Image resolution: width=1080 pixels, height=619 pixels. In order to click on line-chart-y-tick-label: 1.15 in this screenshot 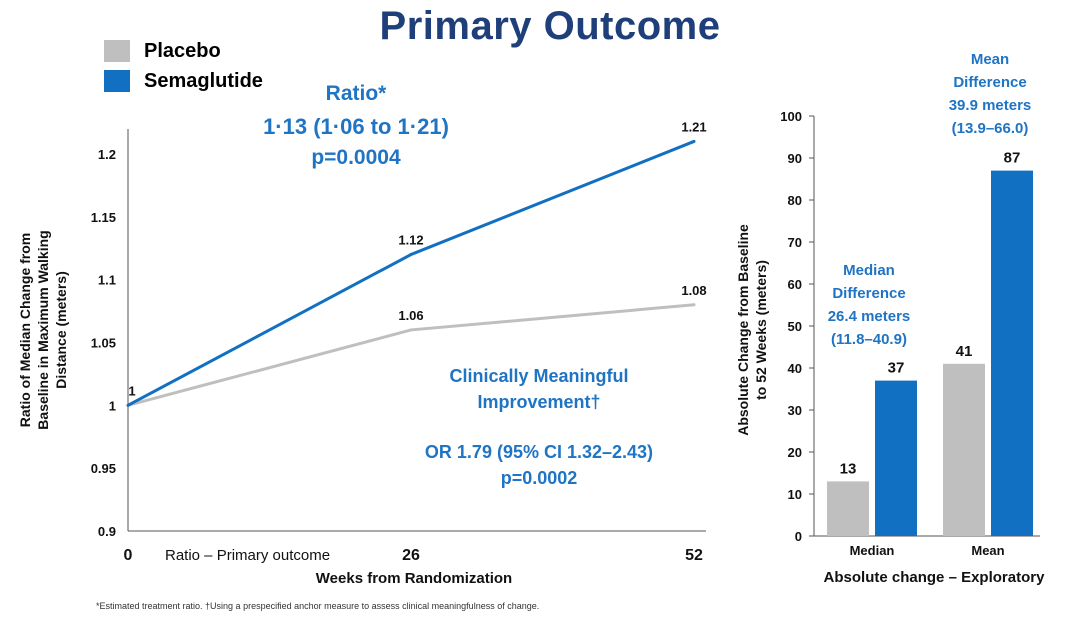, I will do `click(103, 217)`.